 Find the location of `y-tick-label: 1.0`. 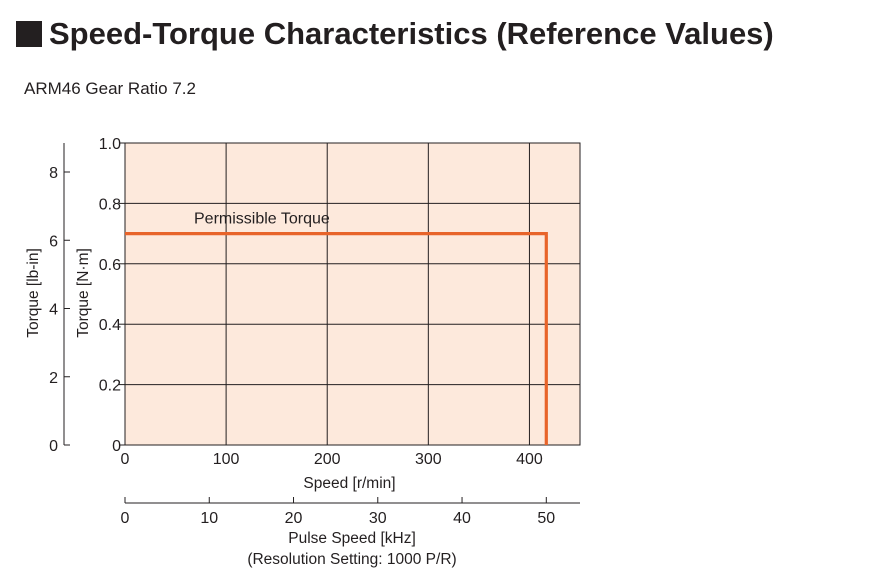

y-tick-label: 1.0 is located at coordinates (110, 144).